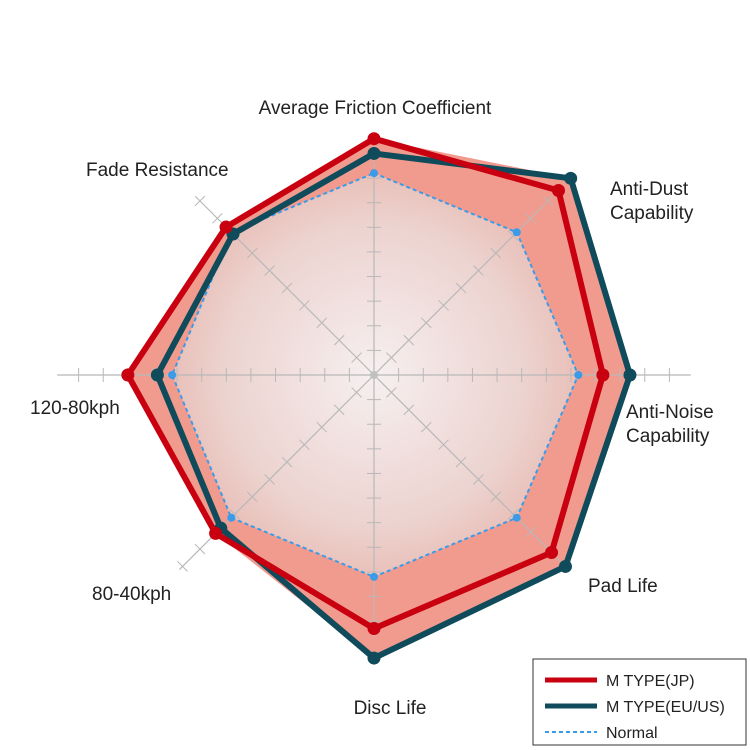  What do you see at coordinates (516, 517) in the screenshot?
I see `data-point-normal-pad_life` at bounding box center [516, 517].